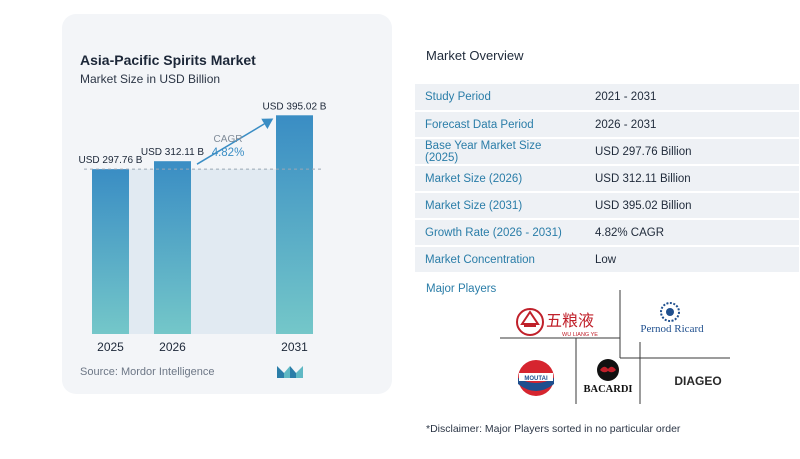 The image size is (800, 459). What do you see at coordinates (150, 79) in the screenshot?
I see `chart-subtitle: Market Size in USD Billion` at bounding box center [150, 79].